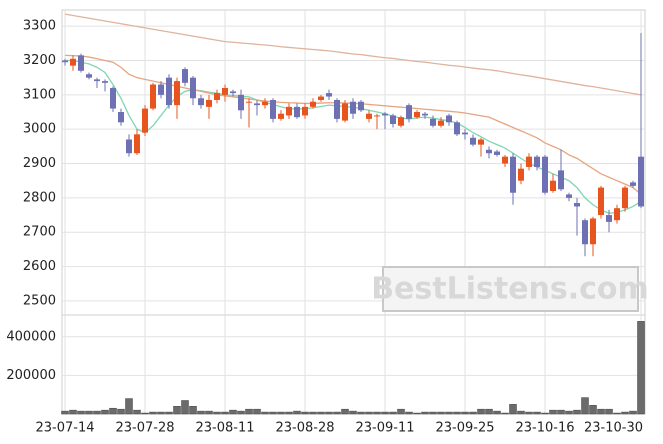 The height and width of the screenshot is (444, 663). I want to click on watermark: BestListens.com, so click(510, 289).